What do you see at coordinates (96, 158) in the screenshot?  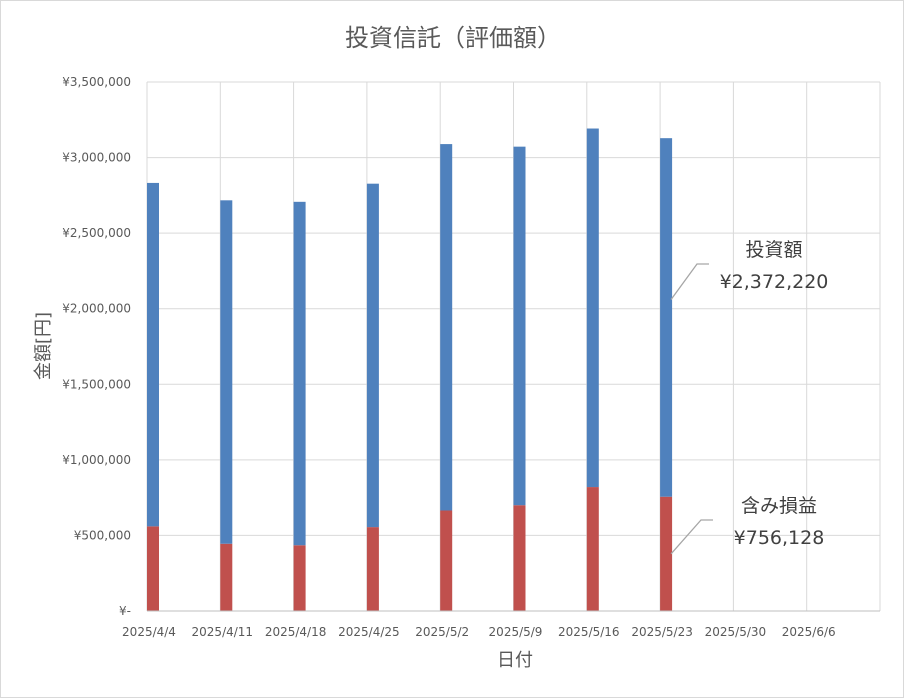 I see `y-tick-label: ¥3,000,000` at bounding box center [96, 158].